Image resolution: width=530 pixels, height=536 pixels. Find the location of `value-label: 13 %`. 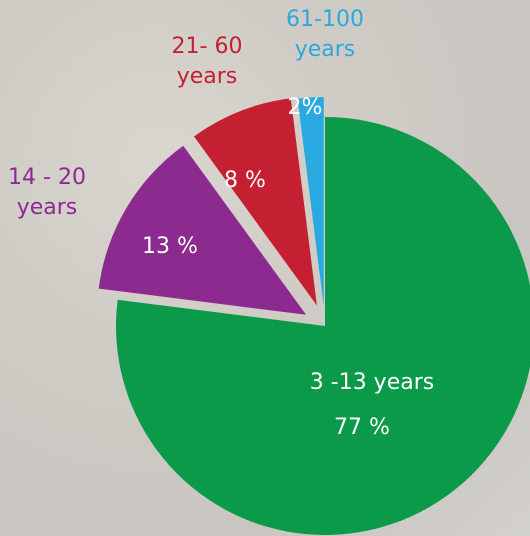

value-label: 13 % is located at coordinates (170, 246).